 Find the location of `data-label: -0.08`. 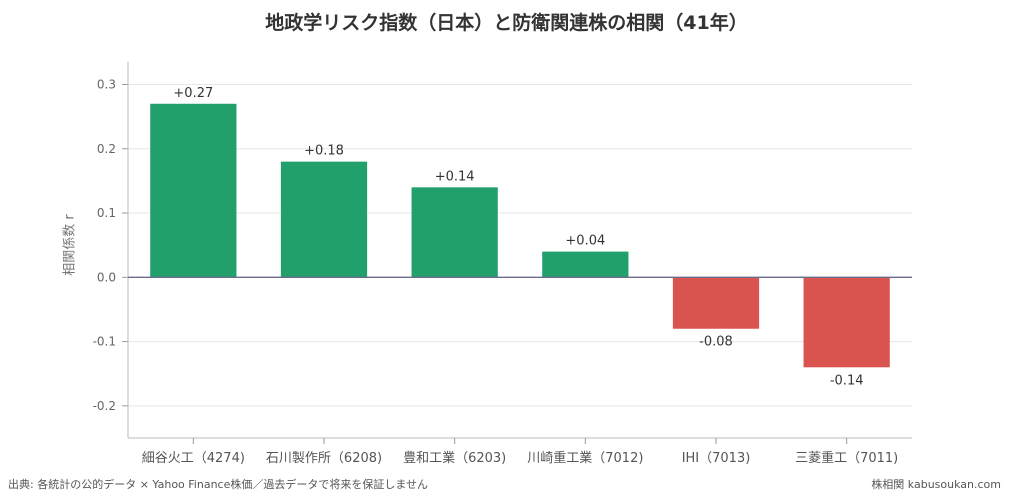

data-label: -0.08 is located at coordinates (716, 342).